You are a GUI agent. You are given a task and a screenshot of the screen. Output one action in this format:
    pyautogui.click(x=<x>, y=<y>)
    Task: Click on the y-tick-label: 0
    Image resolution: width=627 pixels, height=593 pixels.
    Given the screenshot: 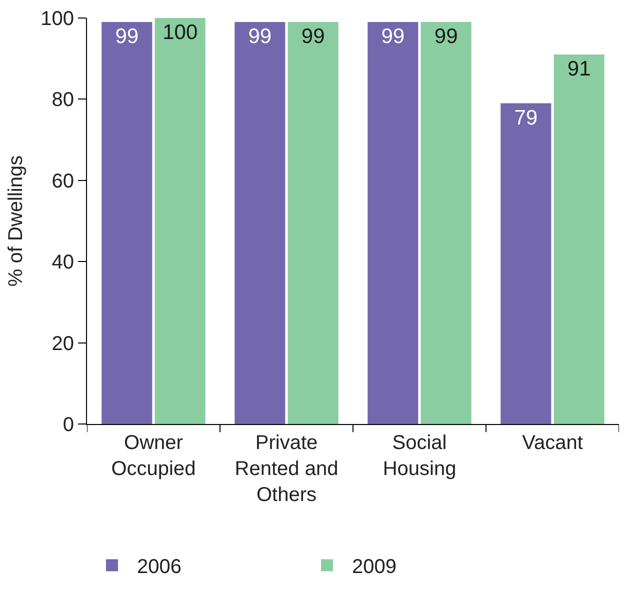 What is the action you would take?
    pyautogui.click(x=68, y=425)
    